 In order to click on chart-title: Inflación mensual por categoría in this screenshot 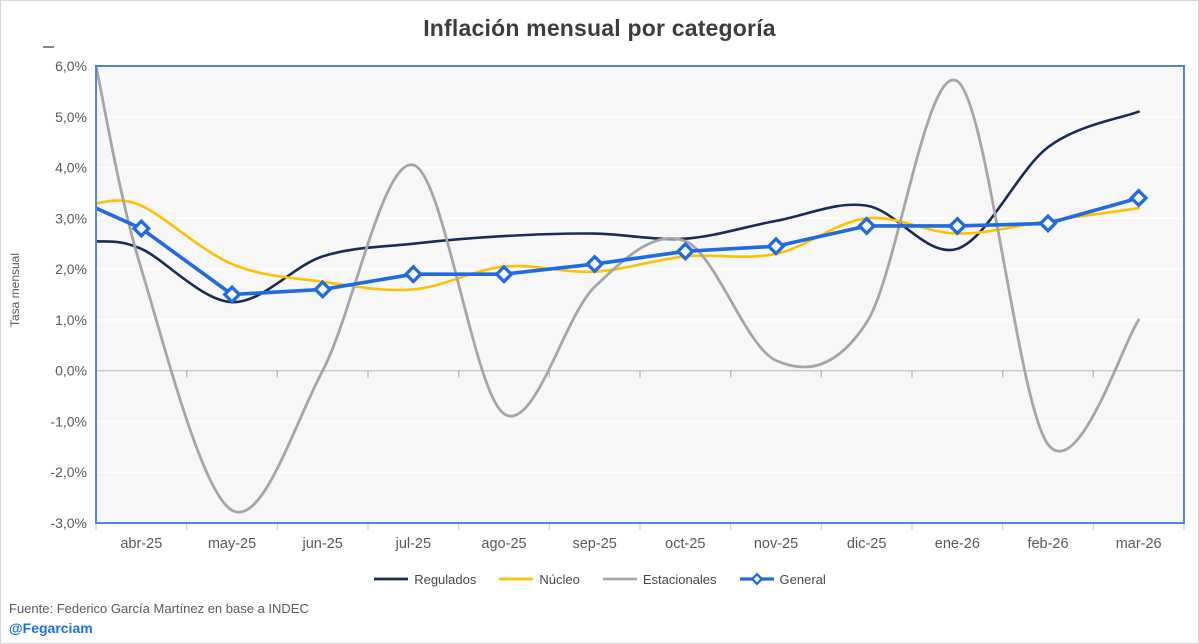, I will do `click(599, 28)`.